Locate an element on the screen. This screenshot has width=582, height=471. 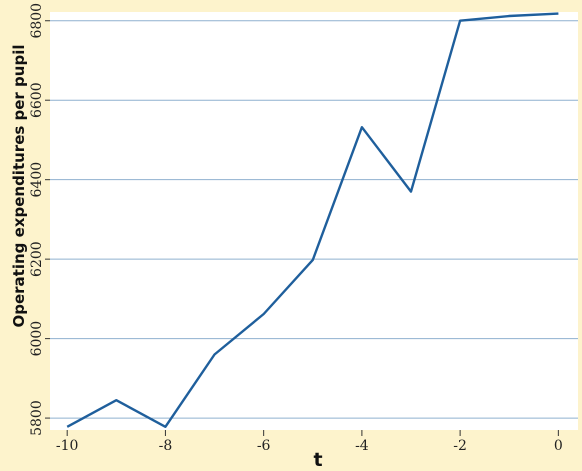
x-tick-label: -2 is located at coordinates (460, 446).